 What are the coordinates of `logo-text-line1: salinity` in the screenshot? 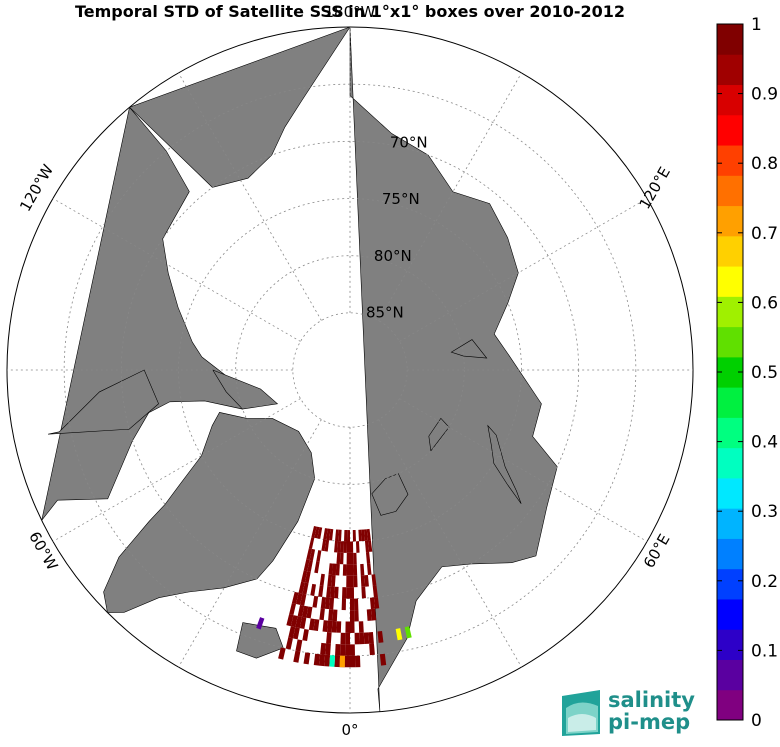 It's located at (651, 700).